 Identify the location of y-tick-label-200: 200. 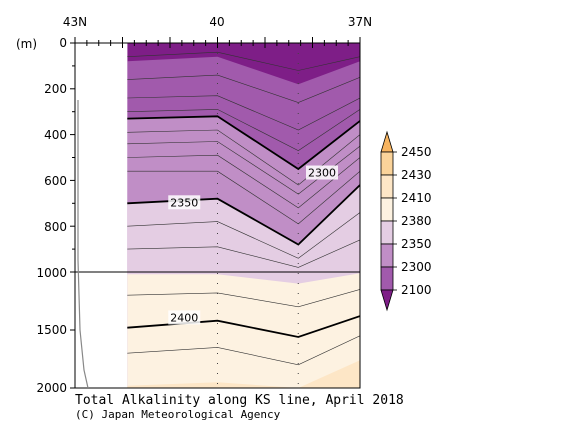
(55, 89).